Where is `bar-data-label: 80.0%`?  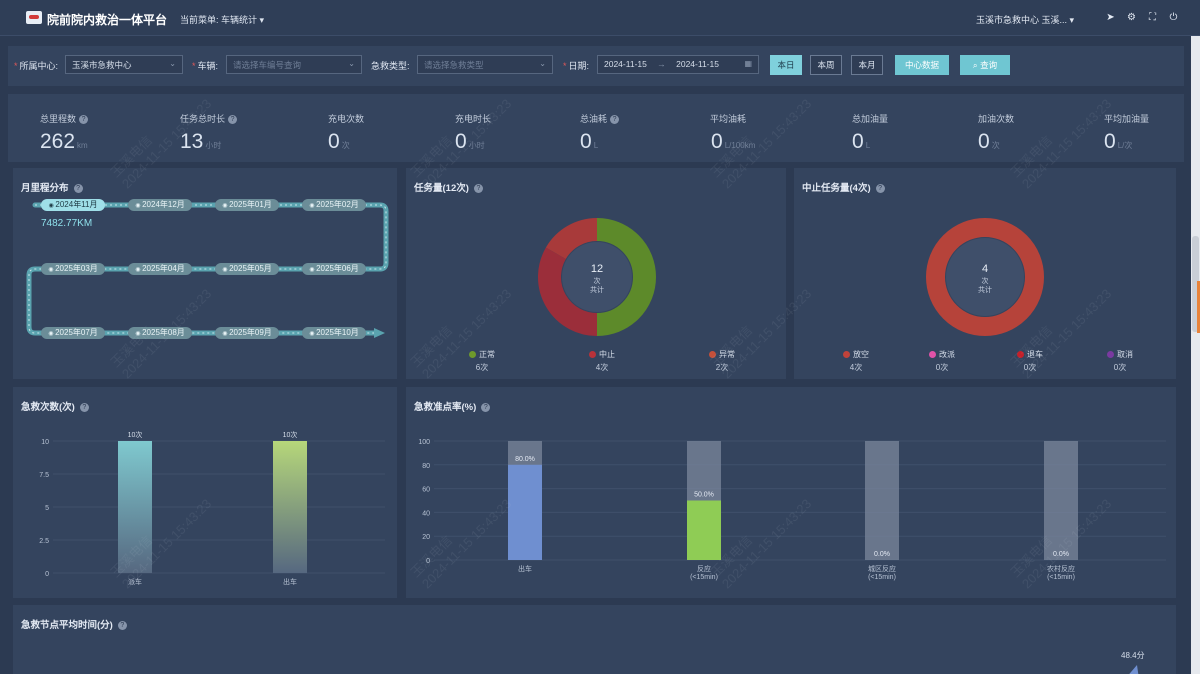 bar-data-label: 80.0% is located at coordinates (525, 459).